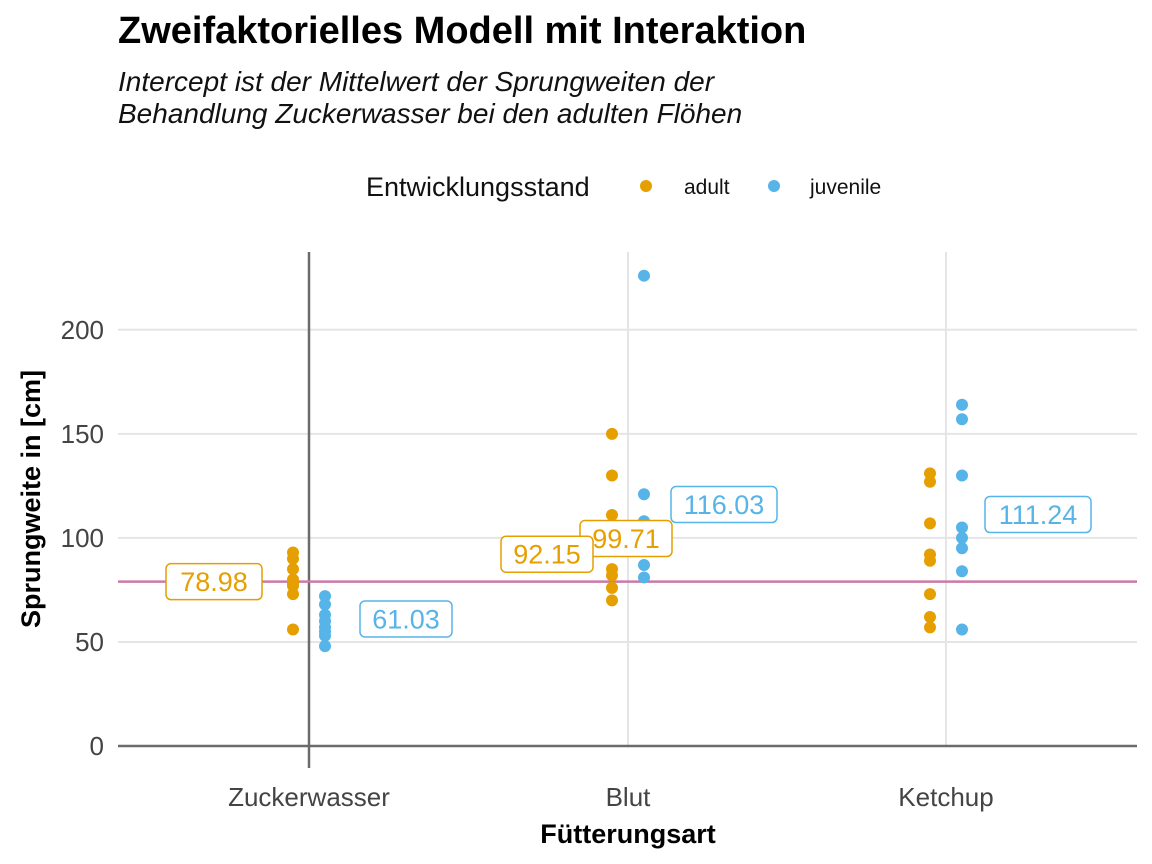  I want to click on mean-label-box-adult-ketchup, so click(547, 554).